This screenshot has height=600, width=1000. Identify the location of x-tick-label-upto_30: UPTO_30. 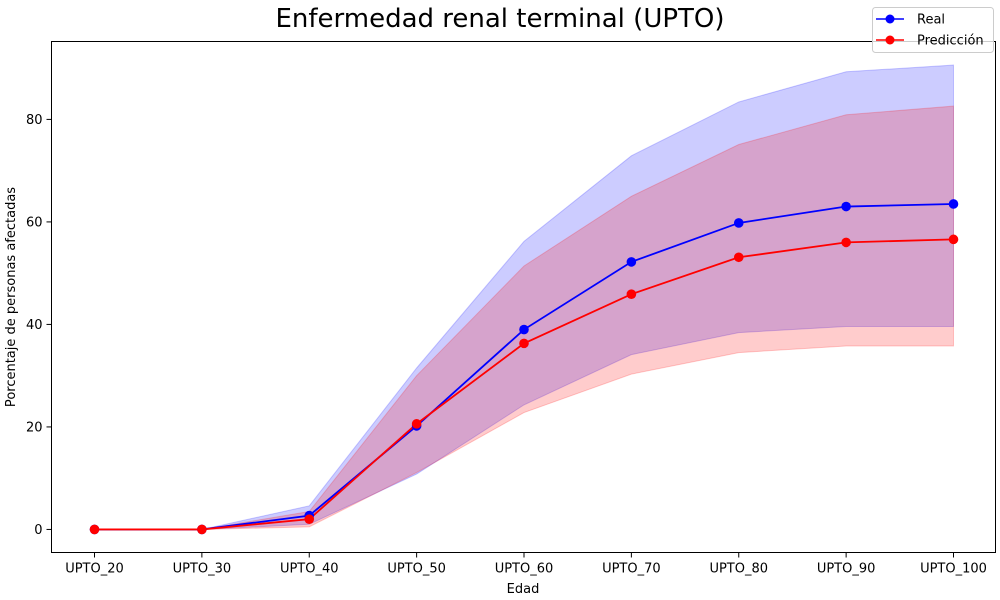
(202, 569).